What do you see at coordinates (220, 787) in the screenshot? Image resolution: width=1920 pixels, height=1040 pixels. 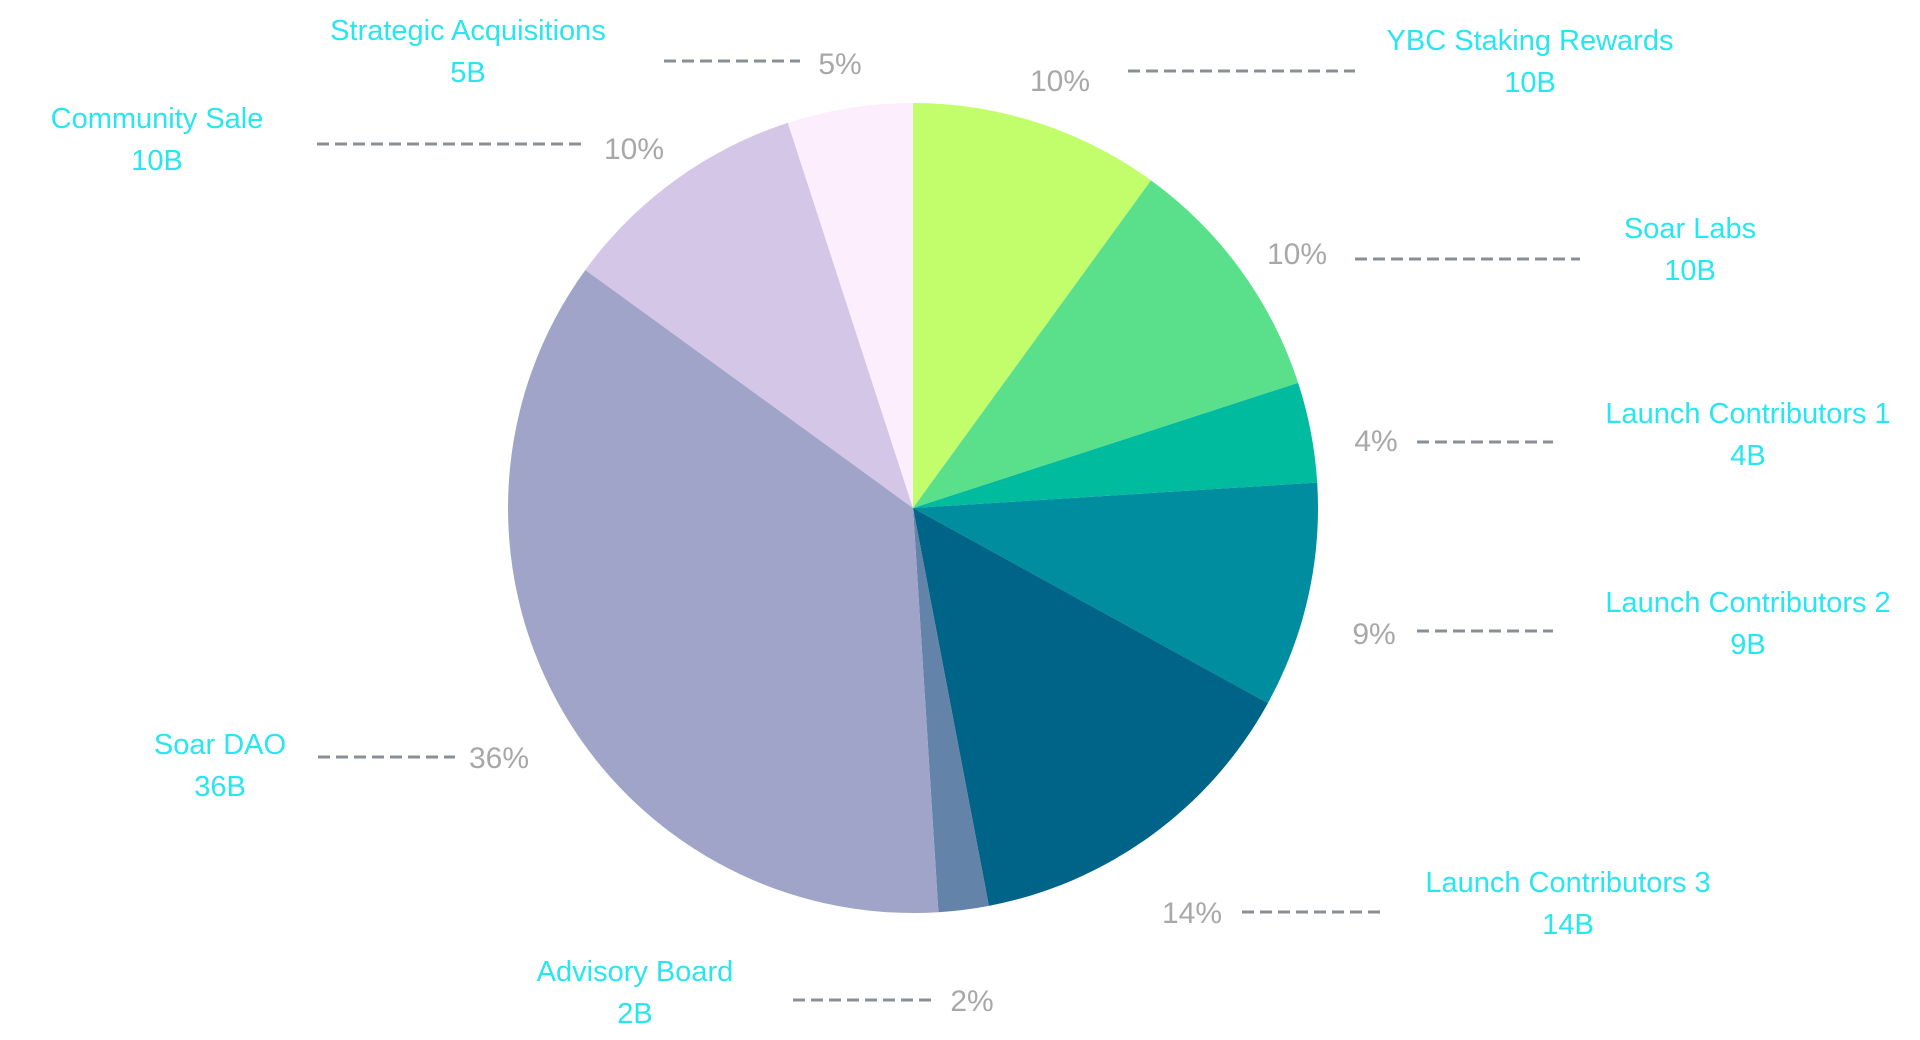 I see `slice-amount-soar-dao: 36B` at bounding box center [220, 787].